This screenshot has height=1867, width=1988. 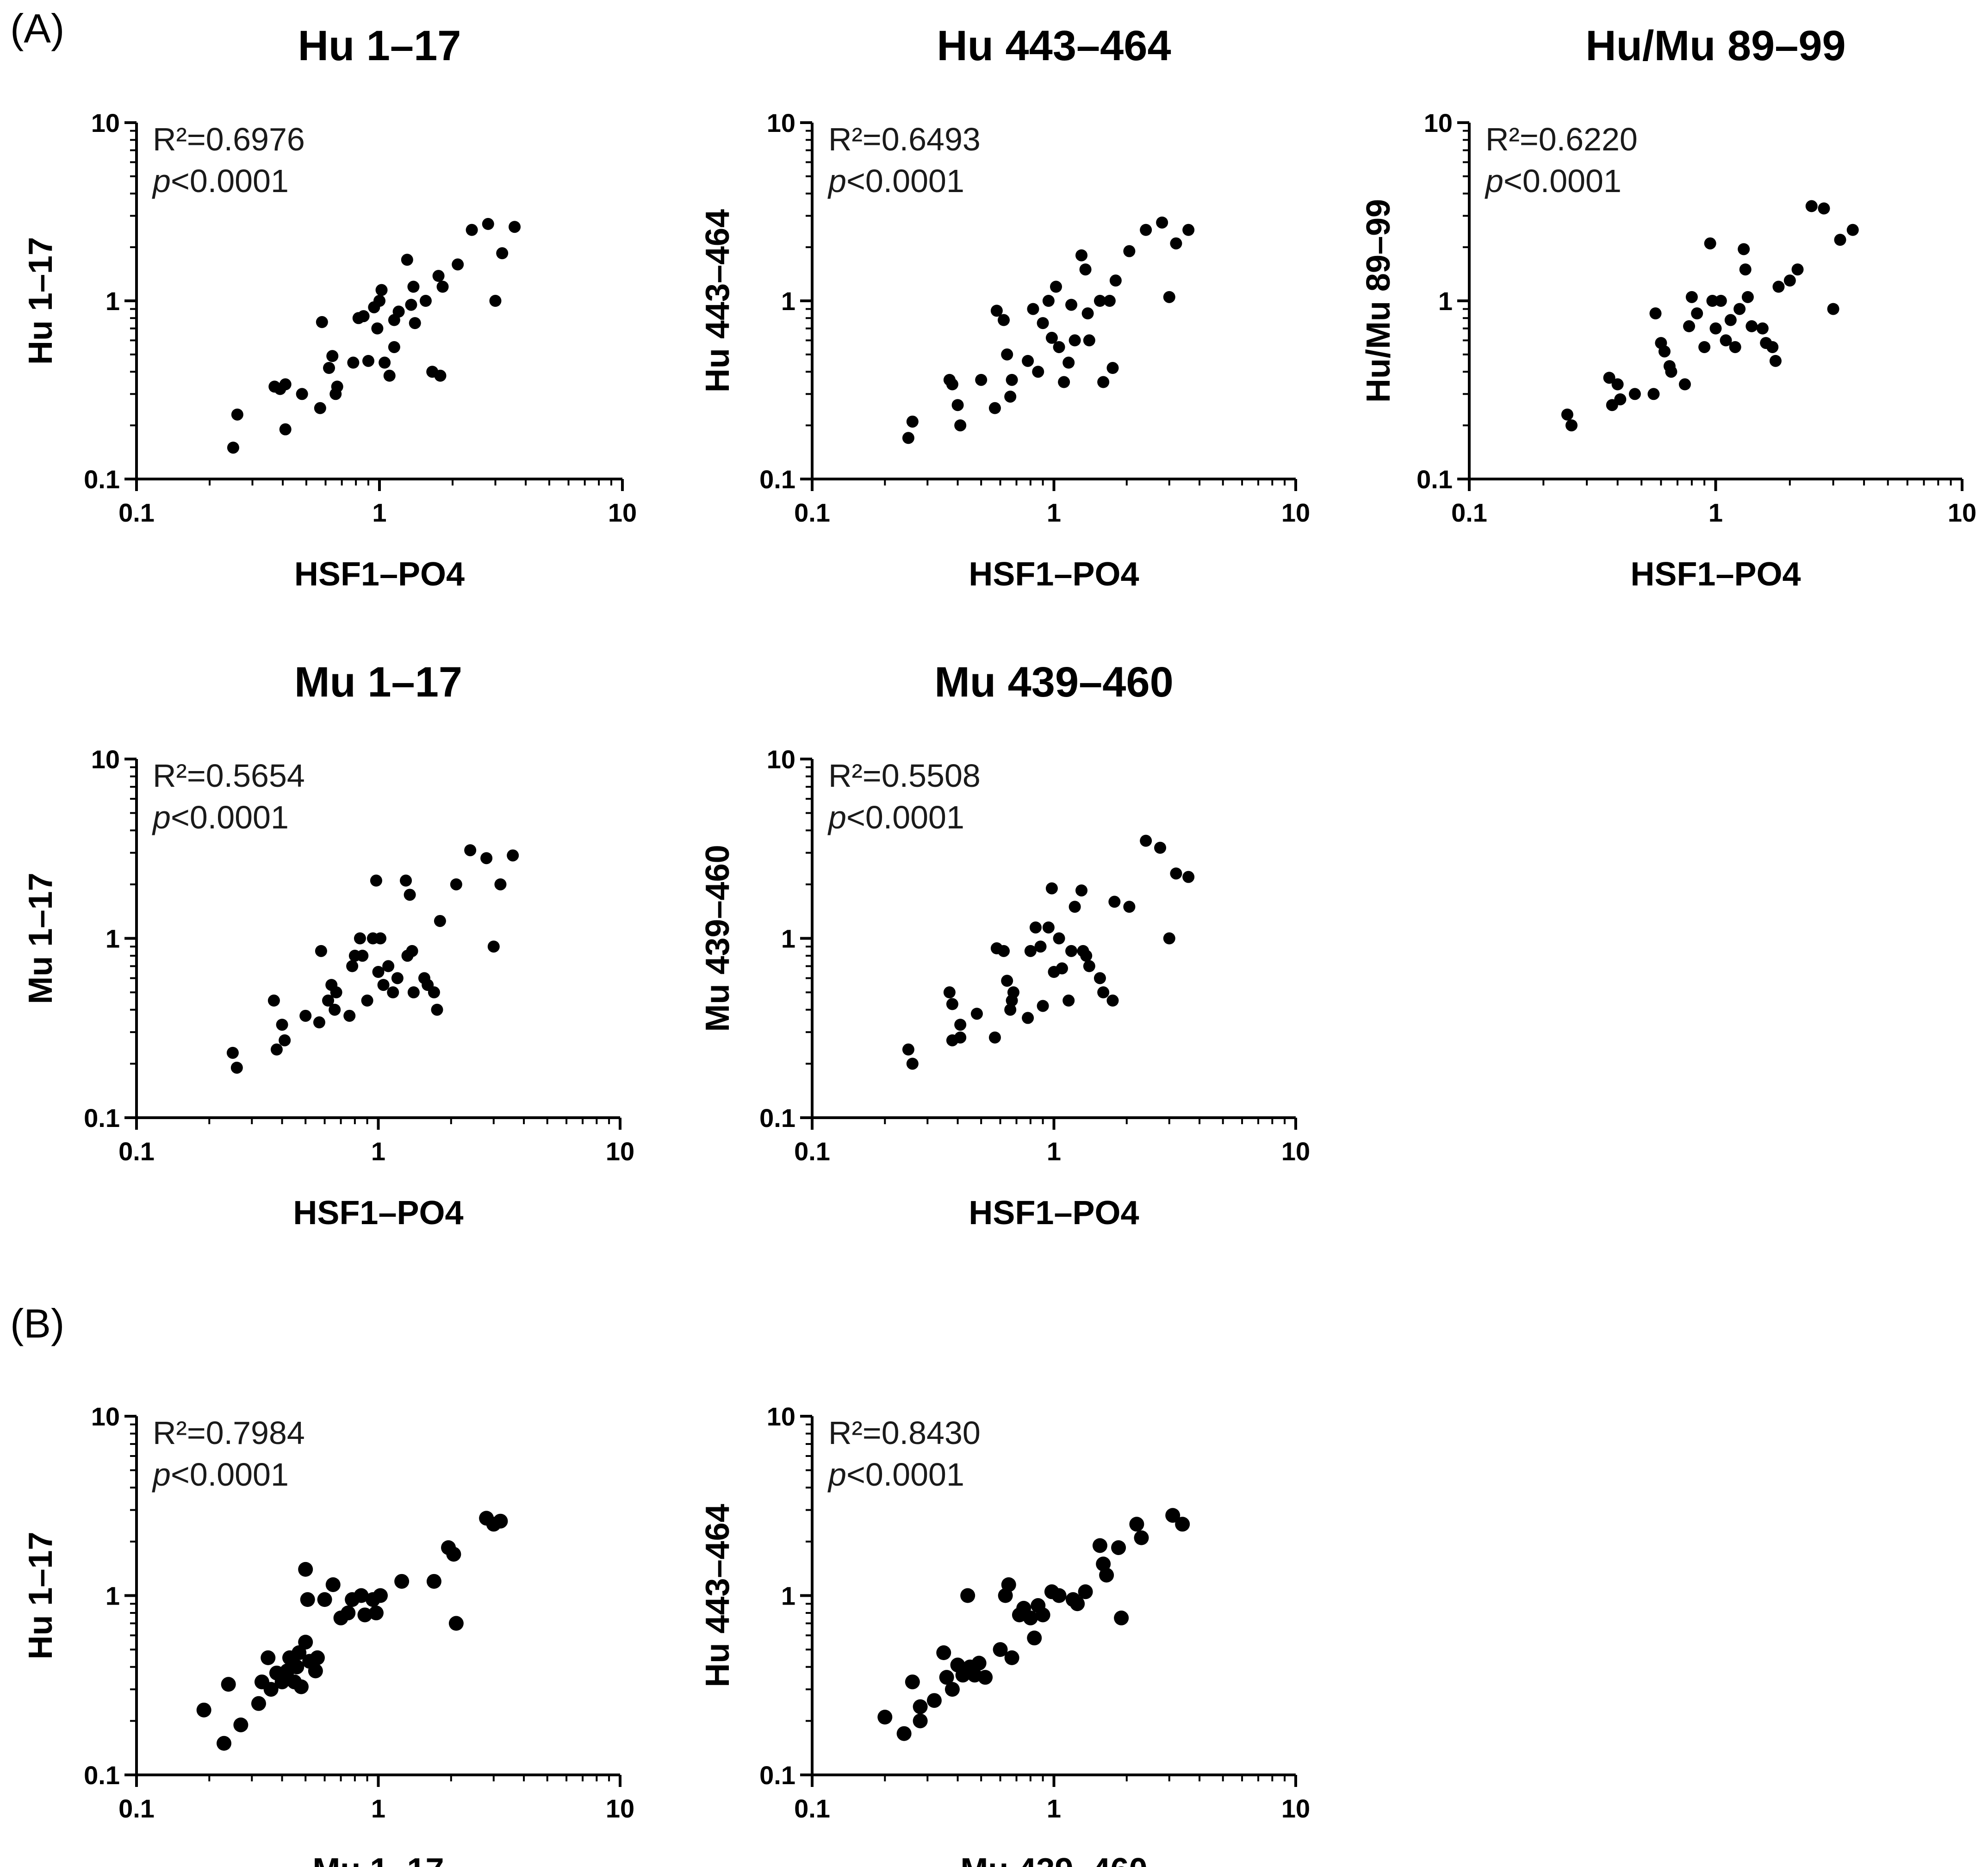 I want to click on chart-title: Hu/Mu 89–99, so click(x=1715, y=45).